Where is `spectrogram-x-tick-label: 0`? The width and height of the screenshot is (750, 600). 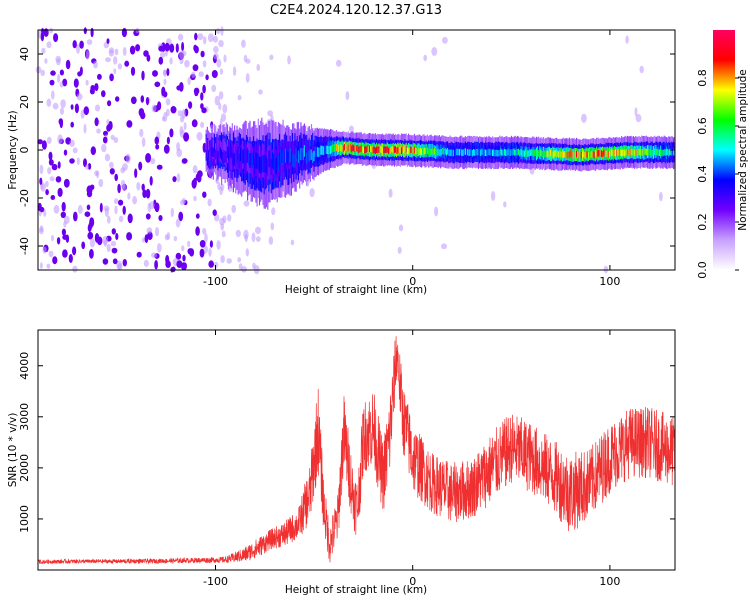 spectrogram-x-tick-label: 0 is located at coordinates (412, 281).